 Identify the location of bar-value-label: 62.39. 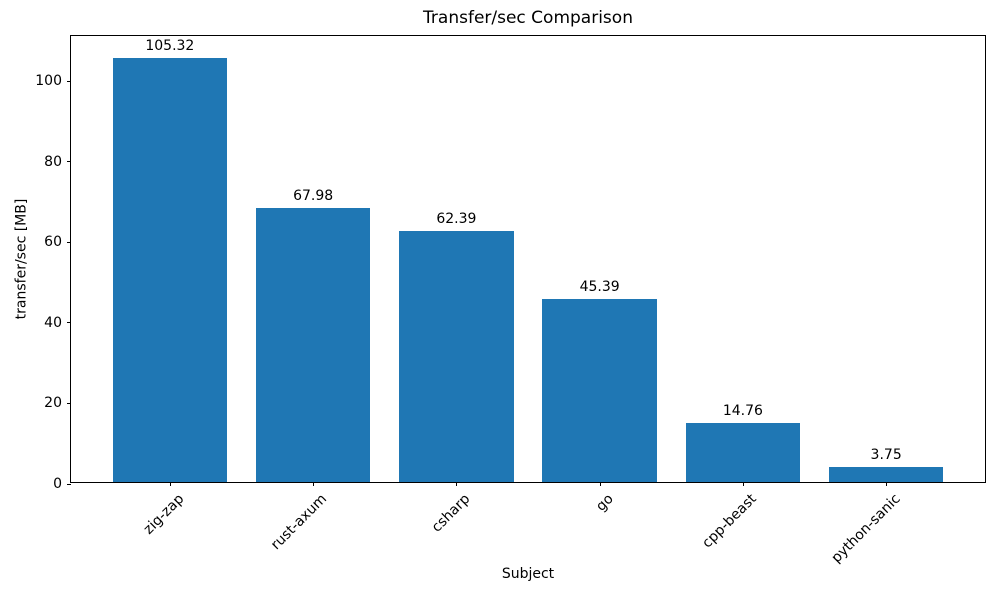
(456, 218).